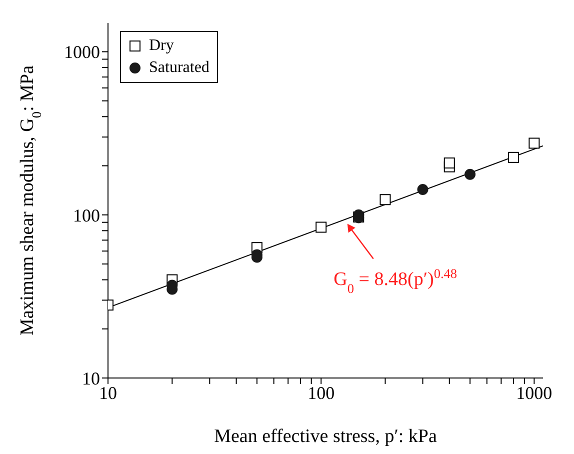 The width and height of the screenshot is (574, 454). I want to click on legend-label: Saturated, so click(179, 68).